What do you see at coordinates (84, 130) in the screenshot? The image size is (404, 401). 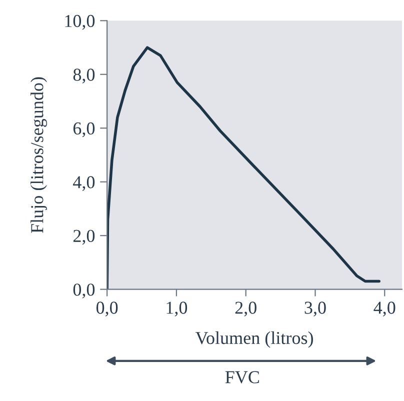 I see `y-tick-label: 6,0` at bounding box center [84, 130].